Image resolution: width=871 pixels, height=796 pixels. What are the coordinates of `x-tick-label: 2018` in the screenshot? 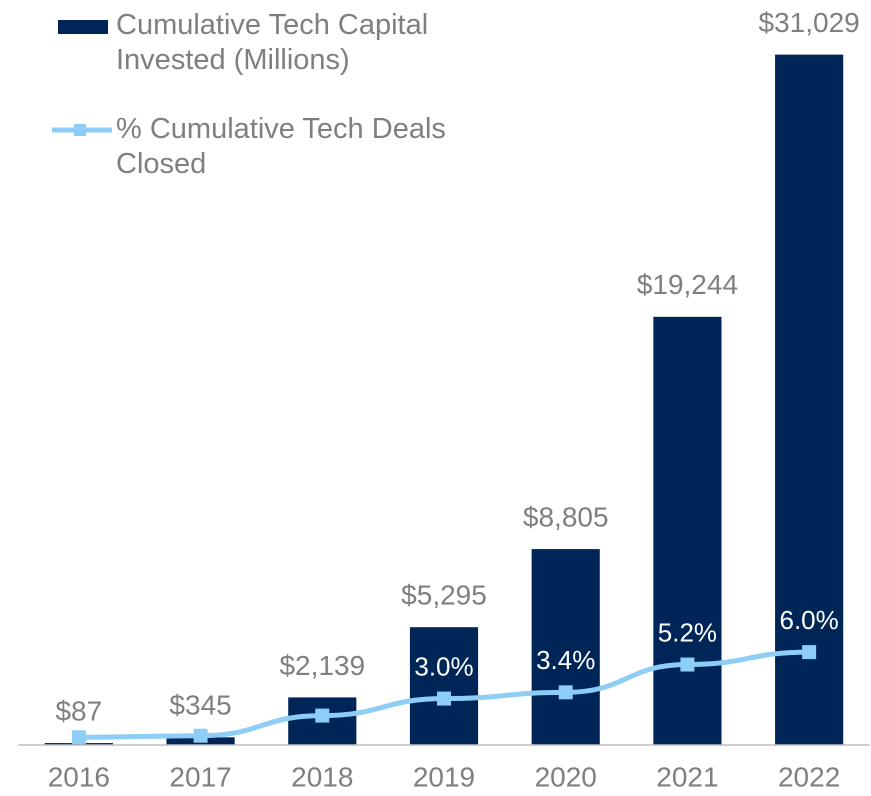 It's located at (322, 776).